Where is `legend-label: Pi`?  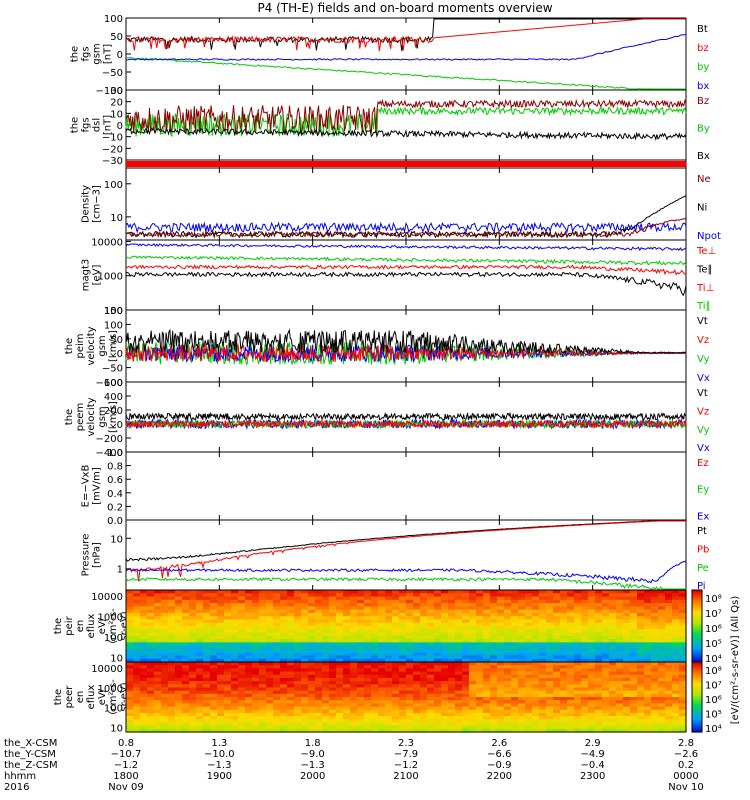 legend-label: Pi is located at coordinates (701, 586).